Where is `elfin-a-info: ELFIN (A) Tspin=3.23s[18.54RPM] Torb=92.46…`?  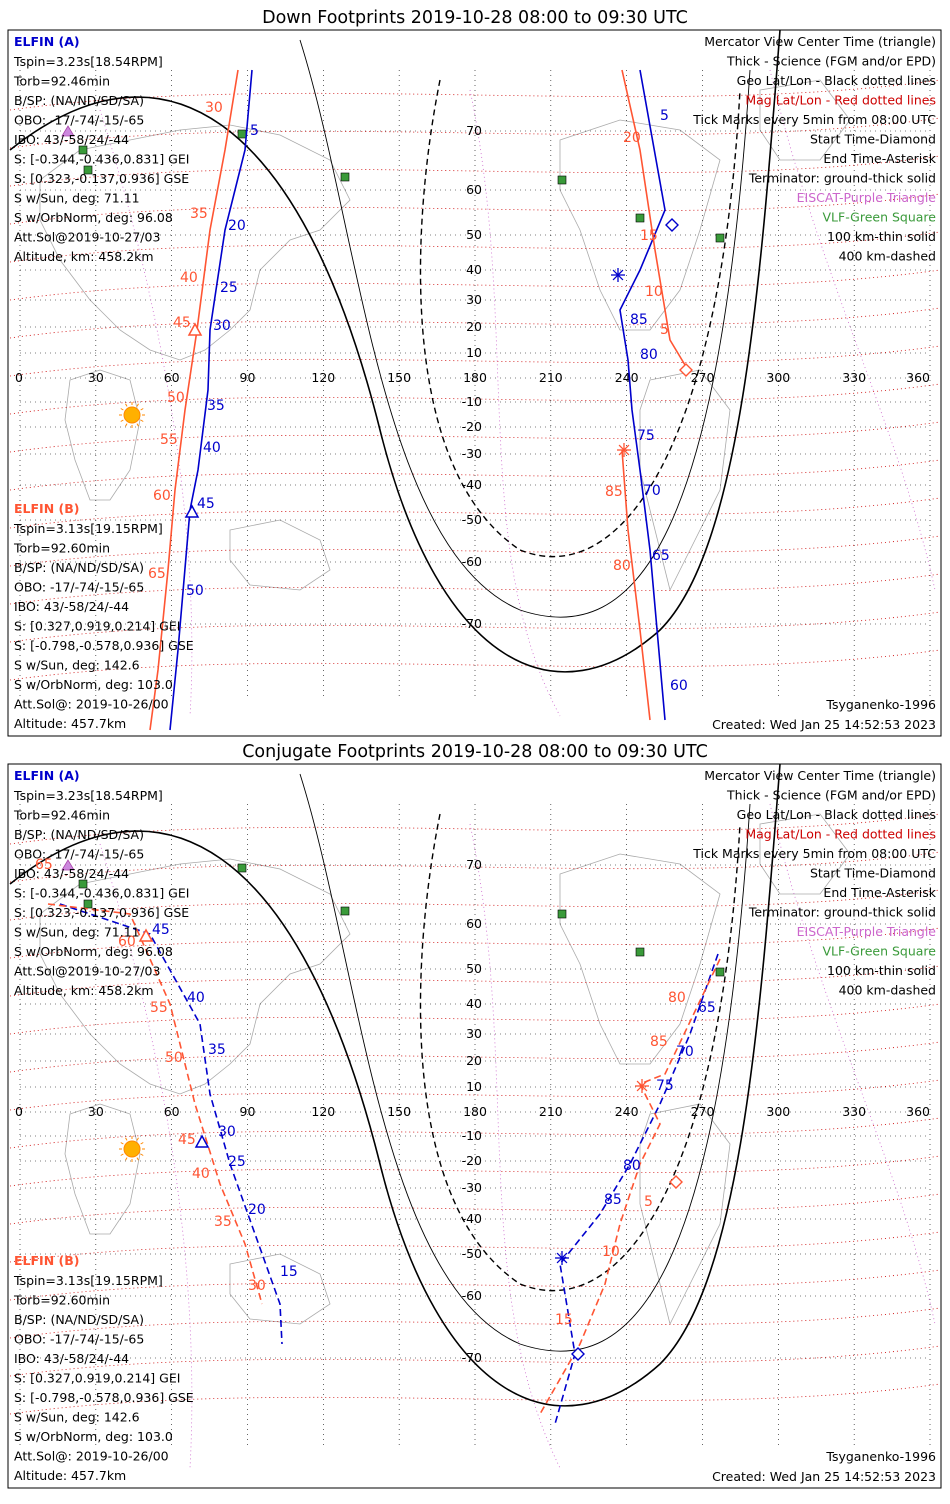 elfin-a-info: ELFIN (A) Tspin=3.23s[18.54RPM] Torb=92.46… is located at coordinates (101, 883).